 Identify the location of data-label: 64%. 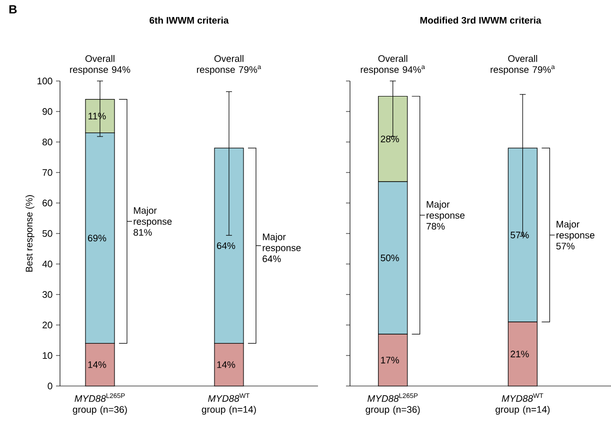
(226, 246).